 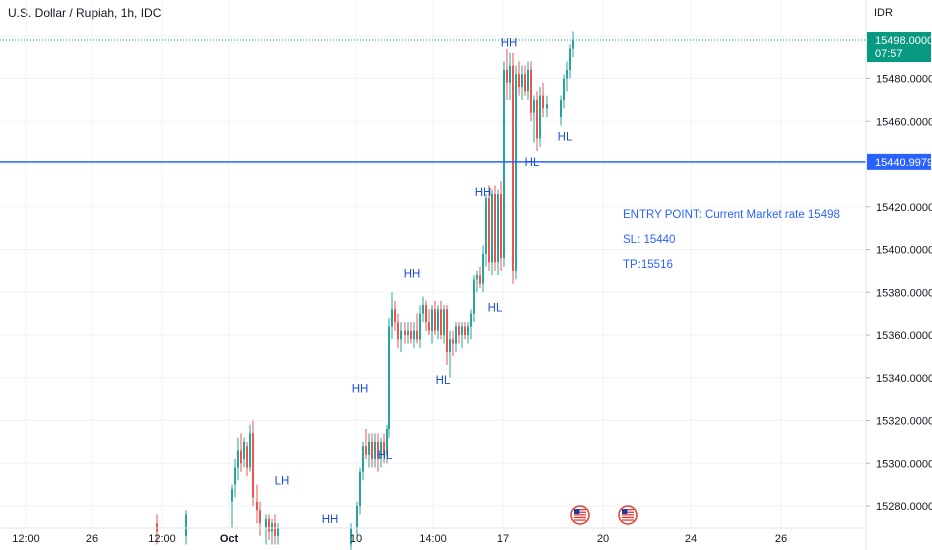 What do you see at coordinates (903, 41) in the screenshot?
I see `last-price-value: 15498.0000` at bounding box center [903, 41].